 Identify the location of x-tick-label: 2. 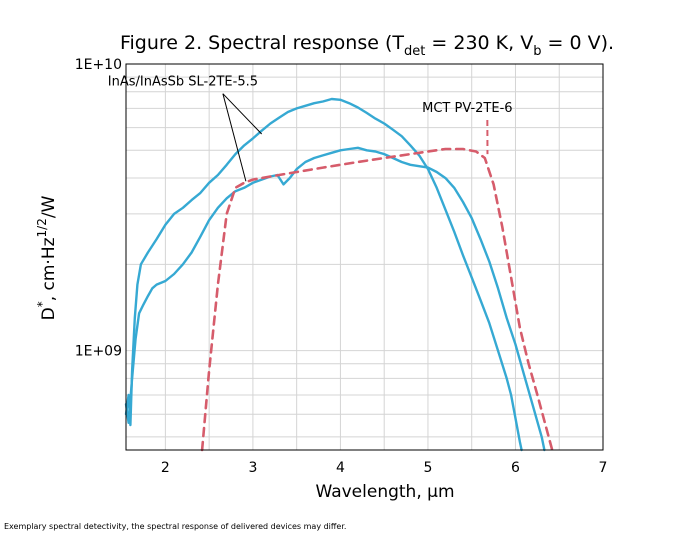
(165, 468).